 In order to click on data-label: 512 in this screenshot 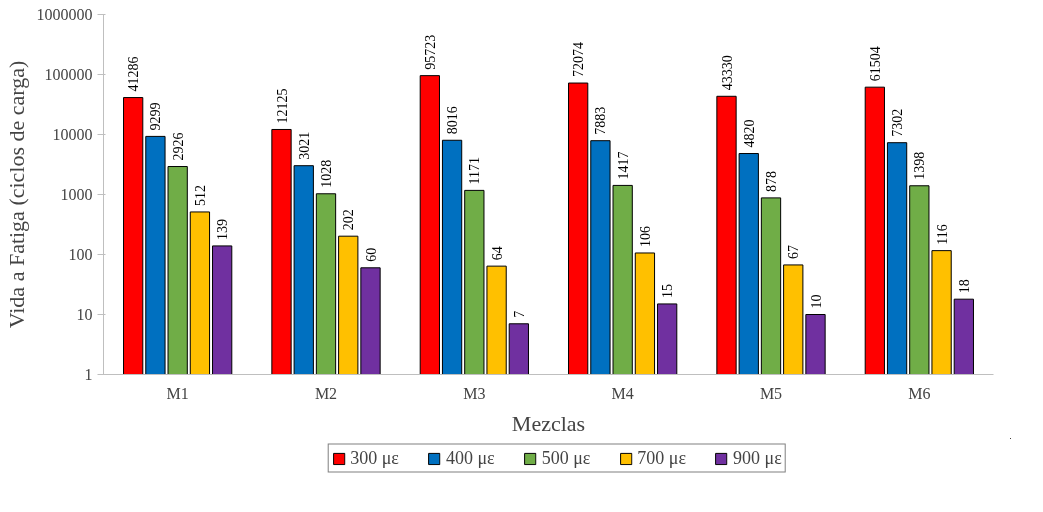, I will do `click(200, 195)`.